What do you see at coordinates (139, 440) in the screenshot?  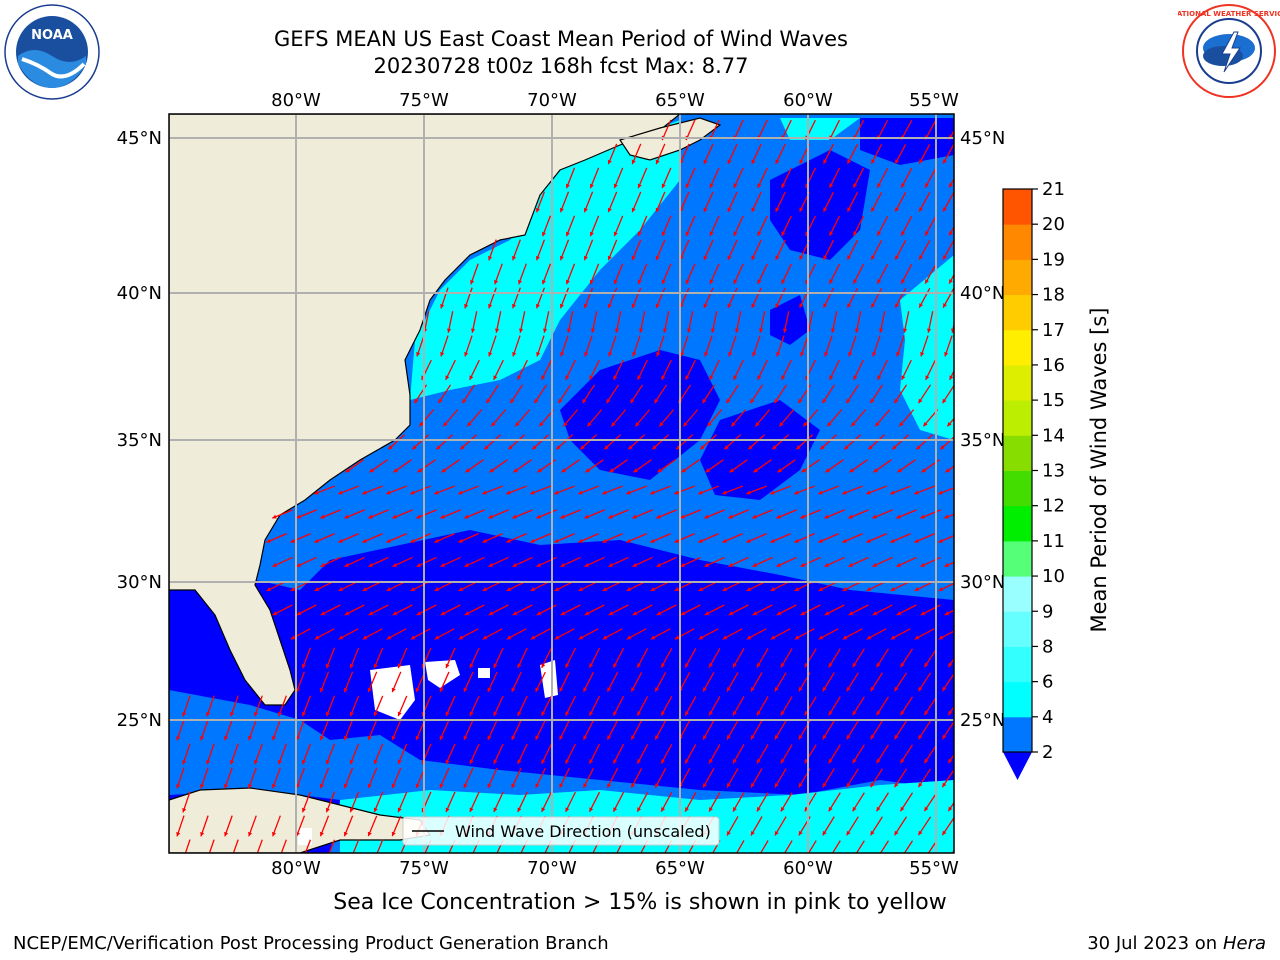 I see `lat-tick-label-left: 35°N` at bounding box center [139, 440].